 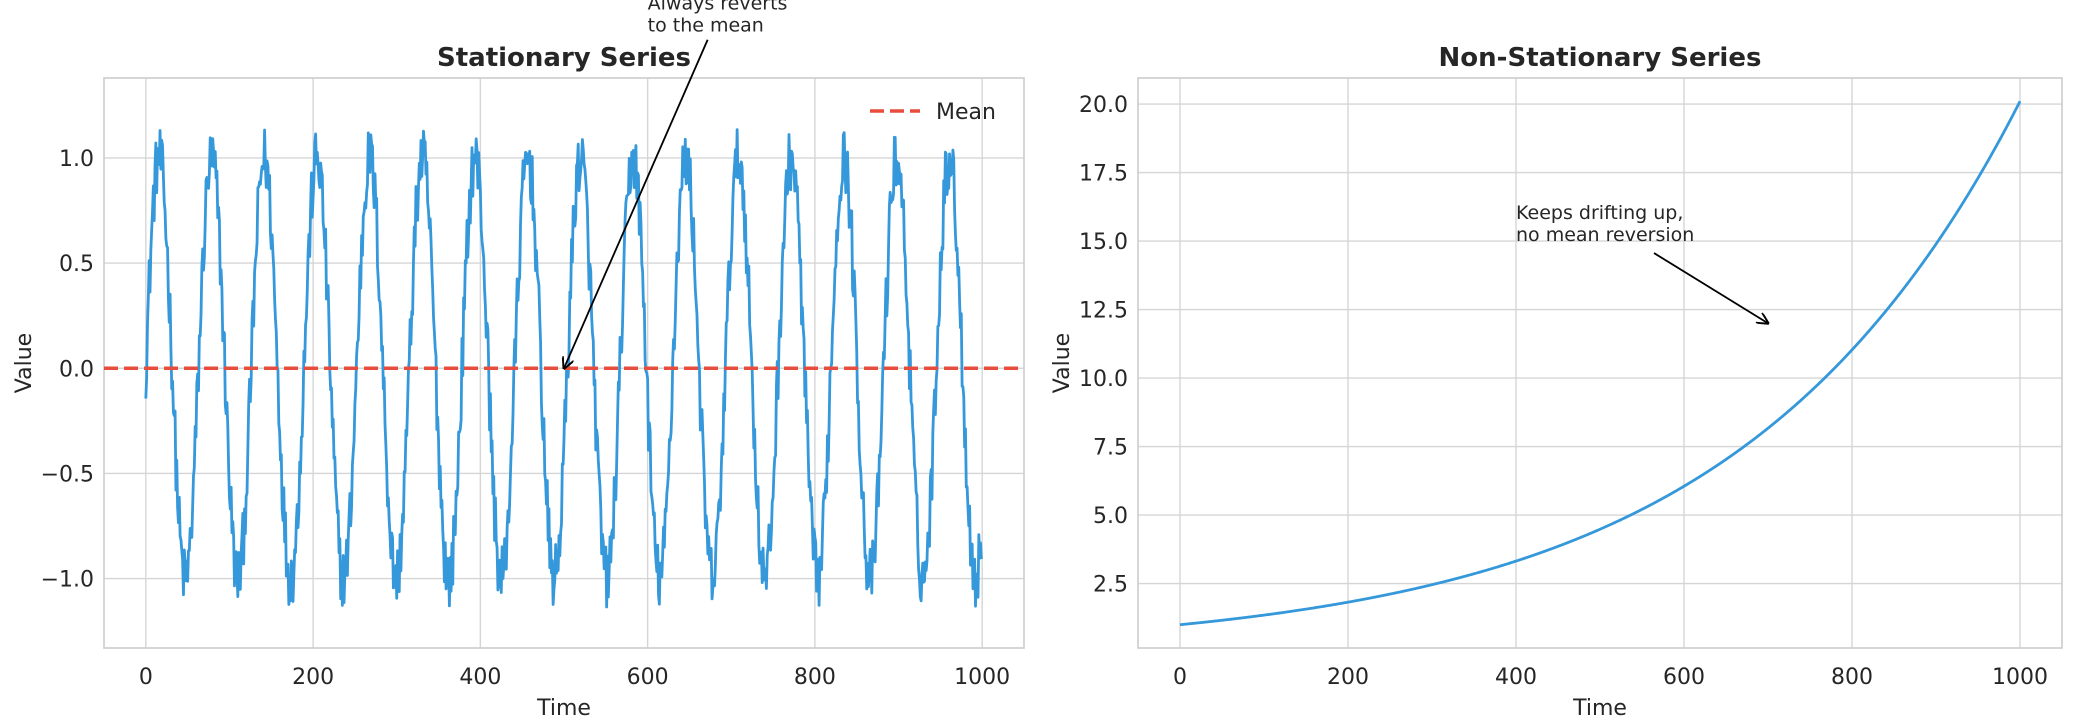 I want to click on annotation-text: Always reverts, so click(x=718, y=7).